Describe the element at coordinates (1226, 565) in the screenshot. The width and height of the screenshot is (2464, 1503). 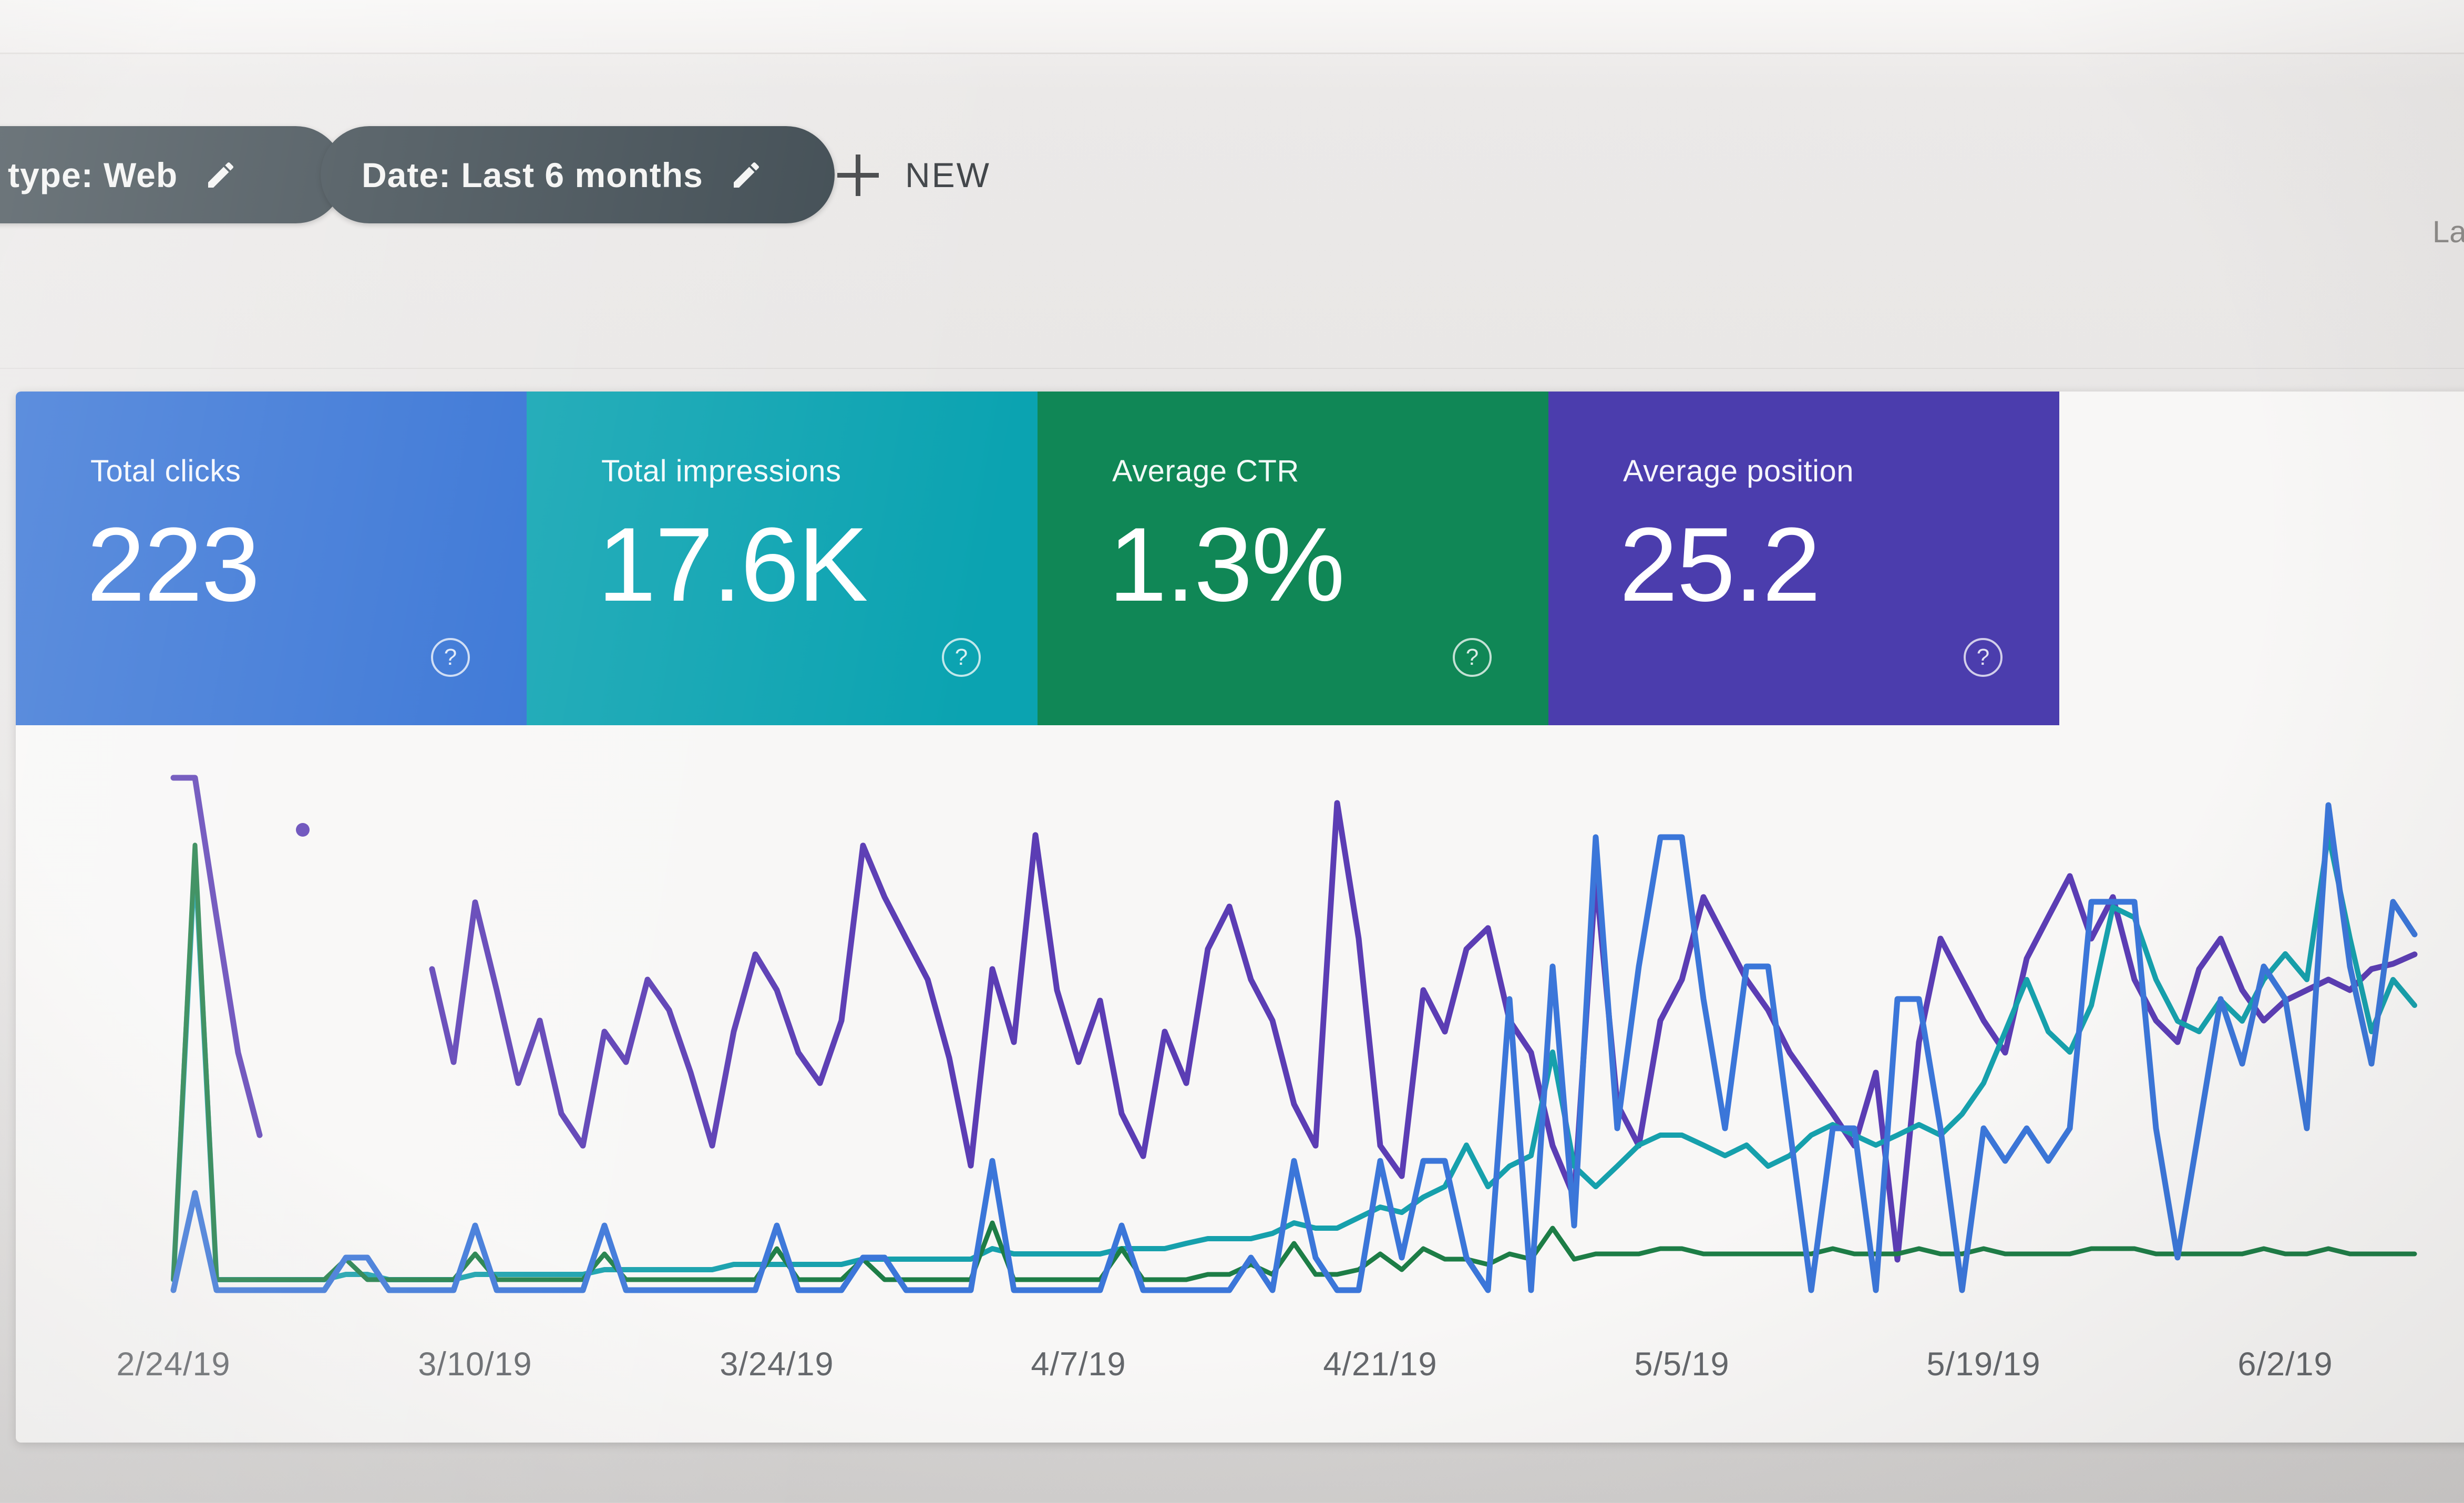
I see `metric-value: 1.3%` at that location.